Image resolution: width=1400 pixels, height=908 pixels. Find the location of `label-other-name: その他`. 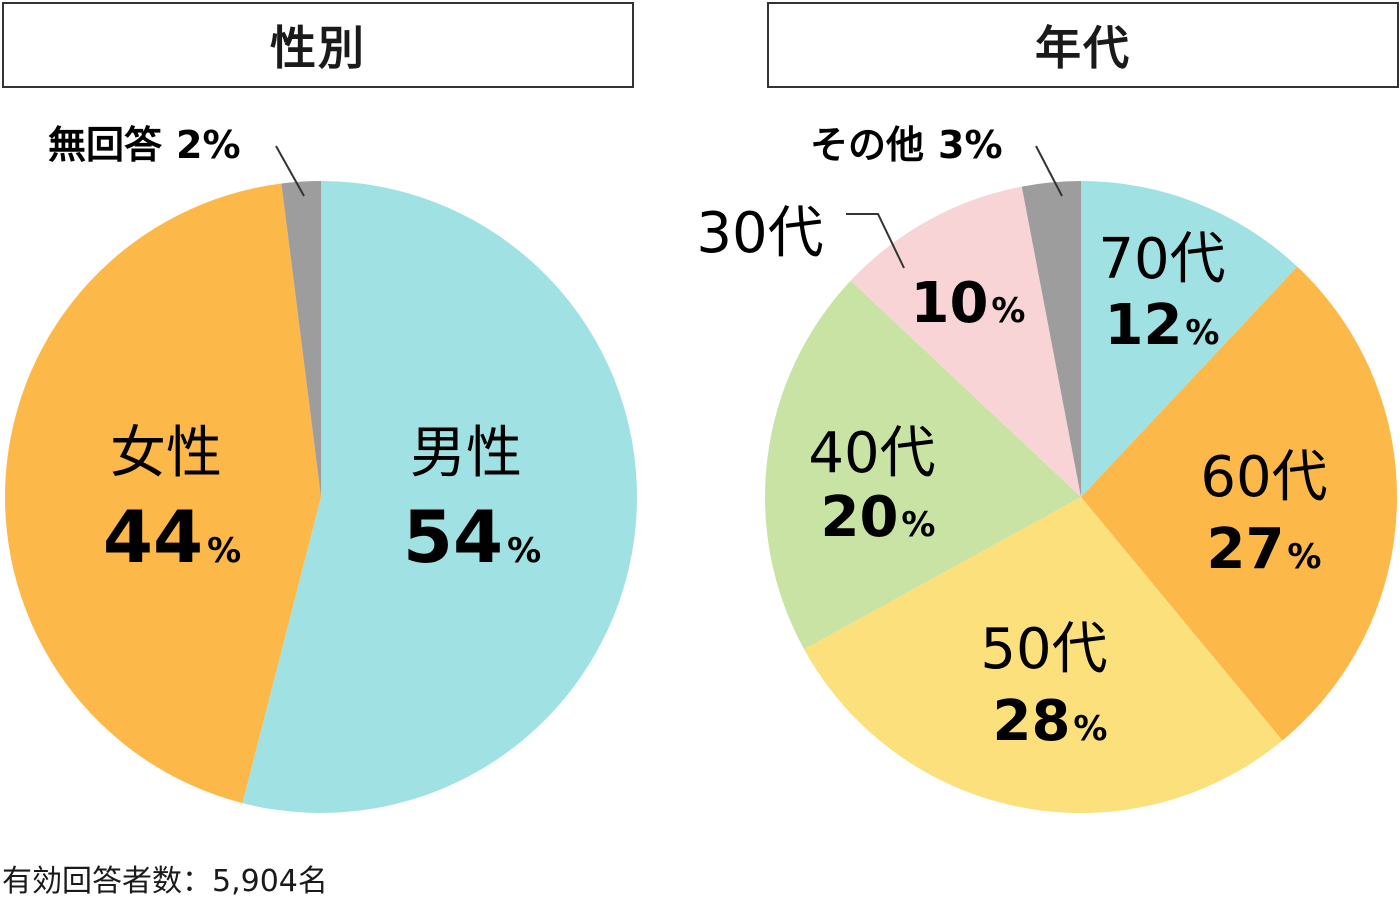

label-other-name: その他 is located at coordinates (867, 145).